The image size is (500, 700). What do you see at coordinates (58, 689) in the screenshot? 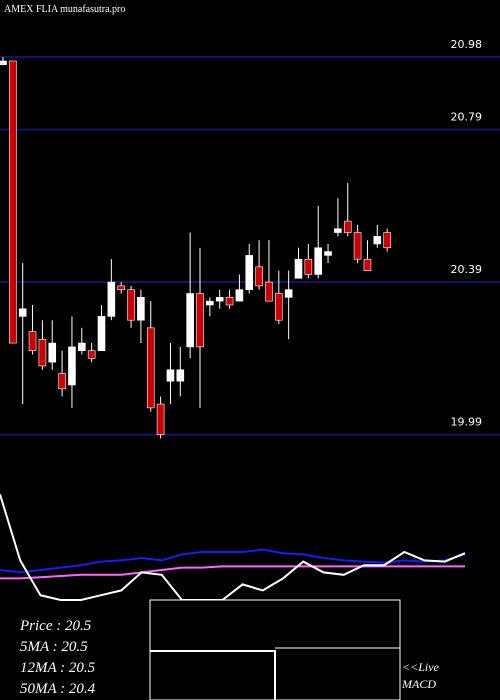
I see `legend-text: 50MA : 20.4` at bounding box center [58, 689].